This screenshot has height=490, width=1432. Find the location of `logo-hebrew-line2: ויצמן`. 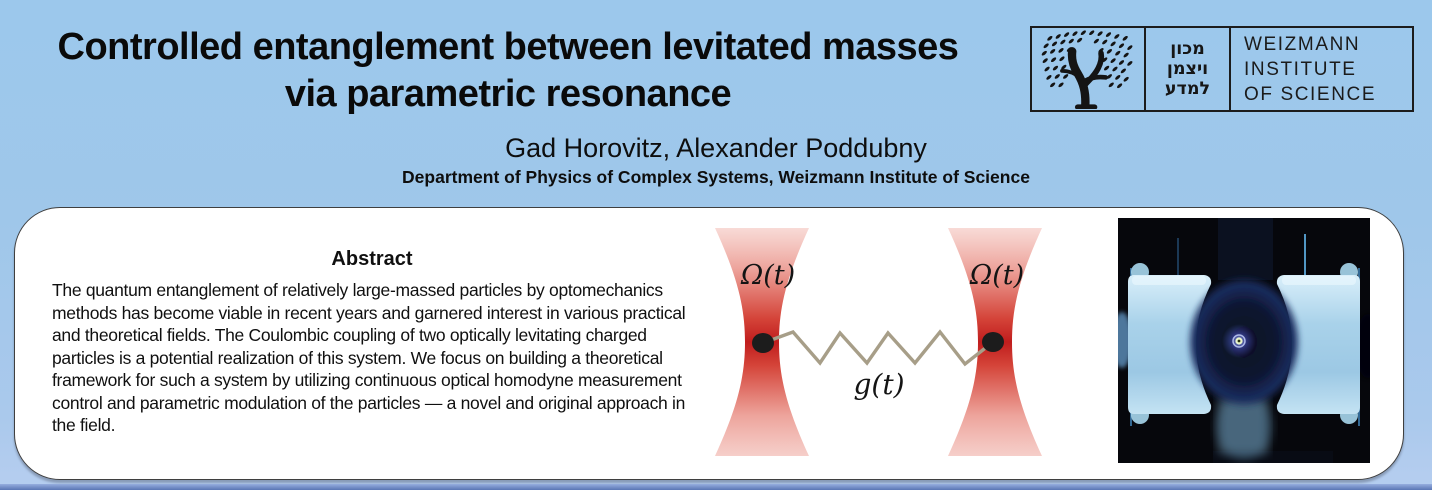

logo-hebrew-line2: ויצמן is located at coordinates (1187, 69).